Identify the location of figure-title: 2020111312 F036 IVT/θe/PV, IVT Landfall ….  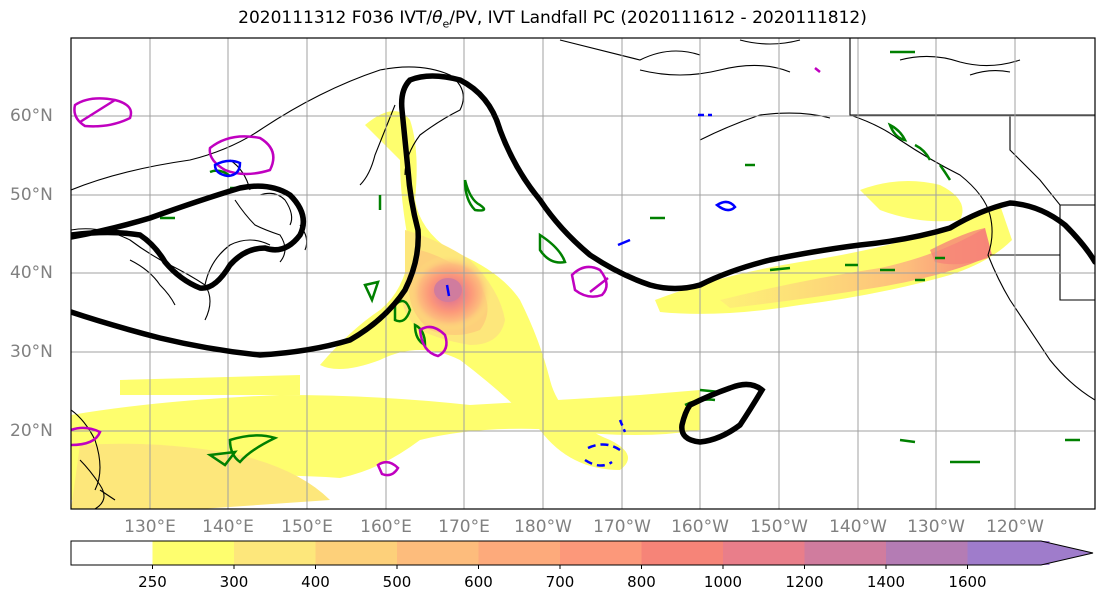
(552, 19).